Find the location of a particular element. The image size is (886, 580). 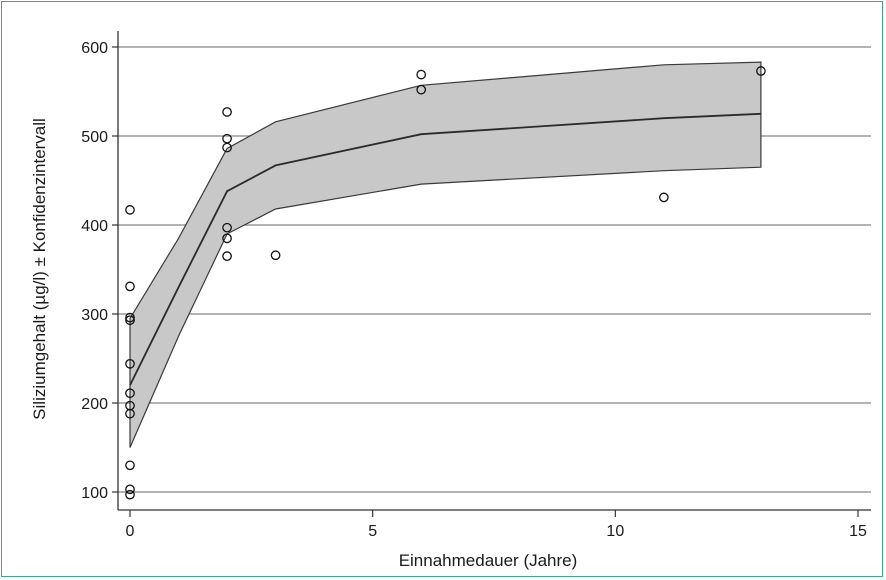

y-tick-label-600: 600 is located at coordinates (94, 48).